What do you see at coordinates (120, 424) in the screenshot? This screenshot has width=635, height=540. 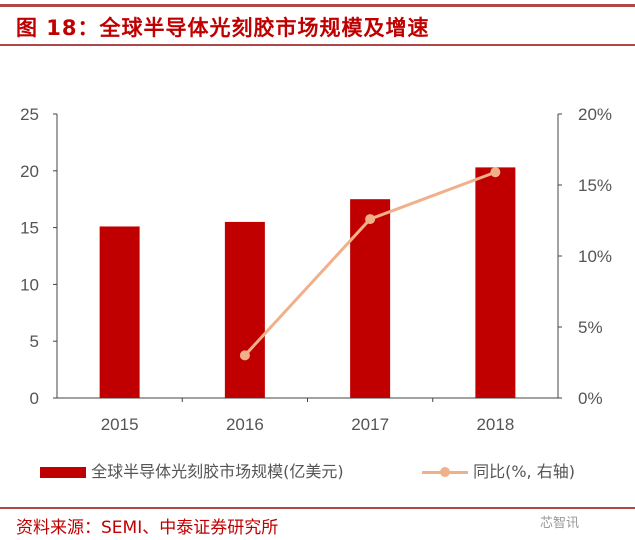 I see `x-tick-label: 2015` at bounding box center [120, 424].